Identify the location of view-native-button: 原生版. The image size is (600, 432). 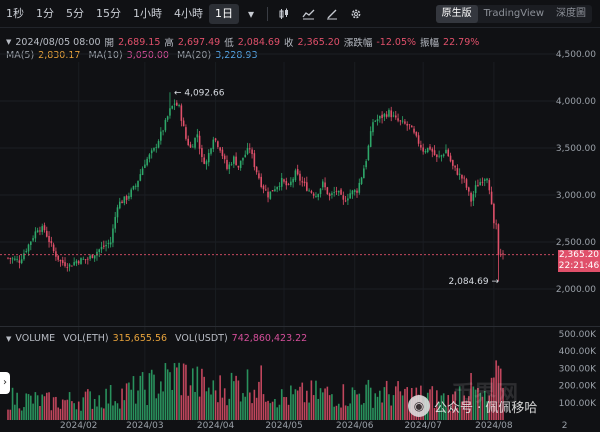
(456, 14).